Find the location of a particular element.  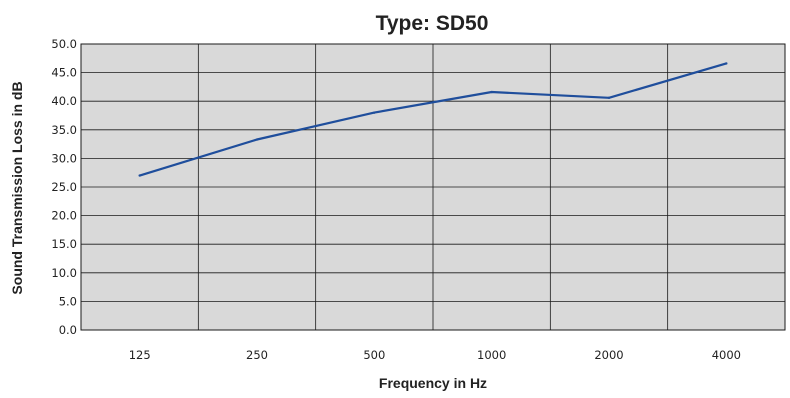

chart-title: Type: SD50 is located at coordinates (432, 23).